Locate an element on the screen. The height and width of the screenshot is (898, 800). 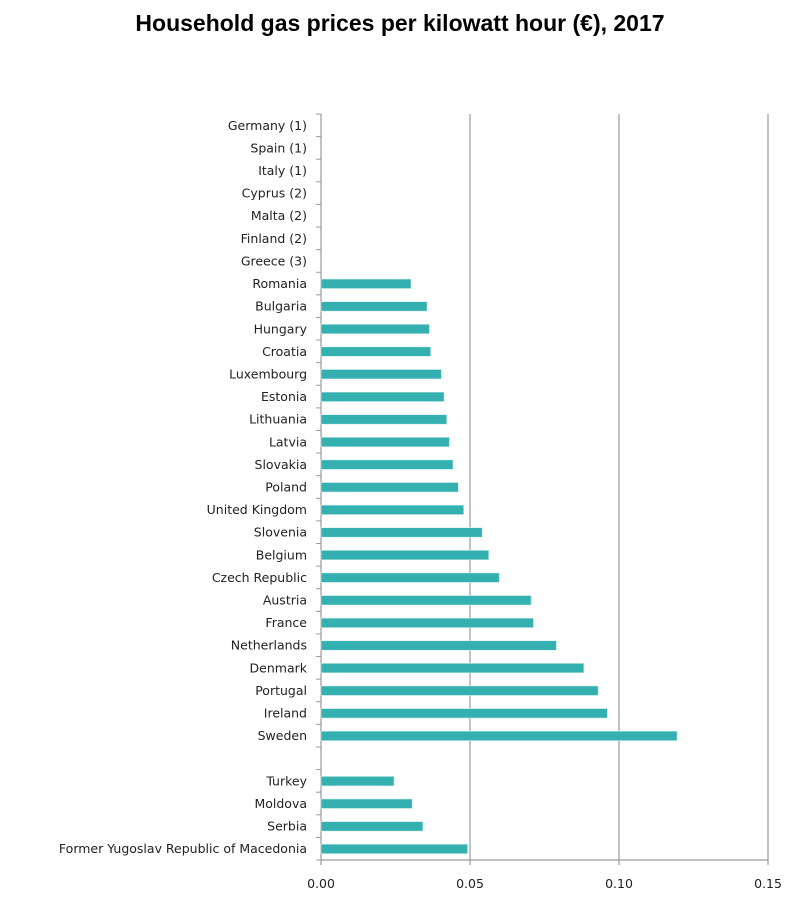
x-tick-label: 0.00 is located at coordinates (321, 883).